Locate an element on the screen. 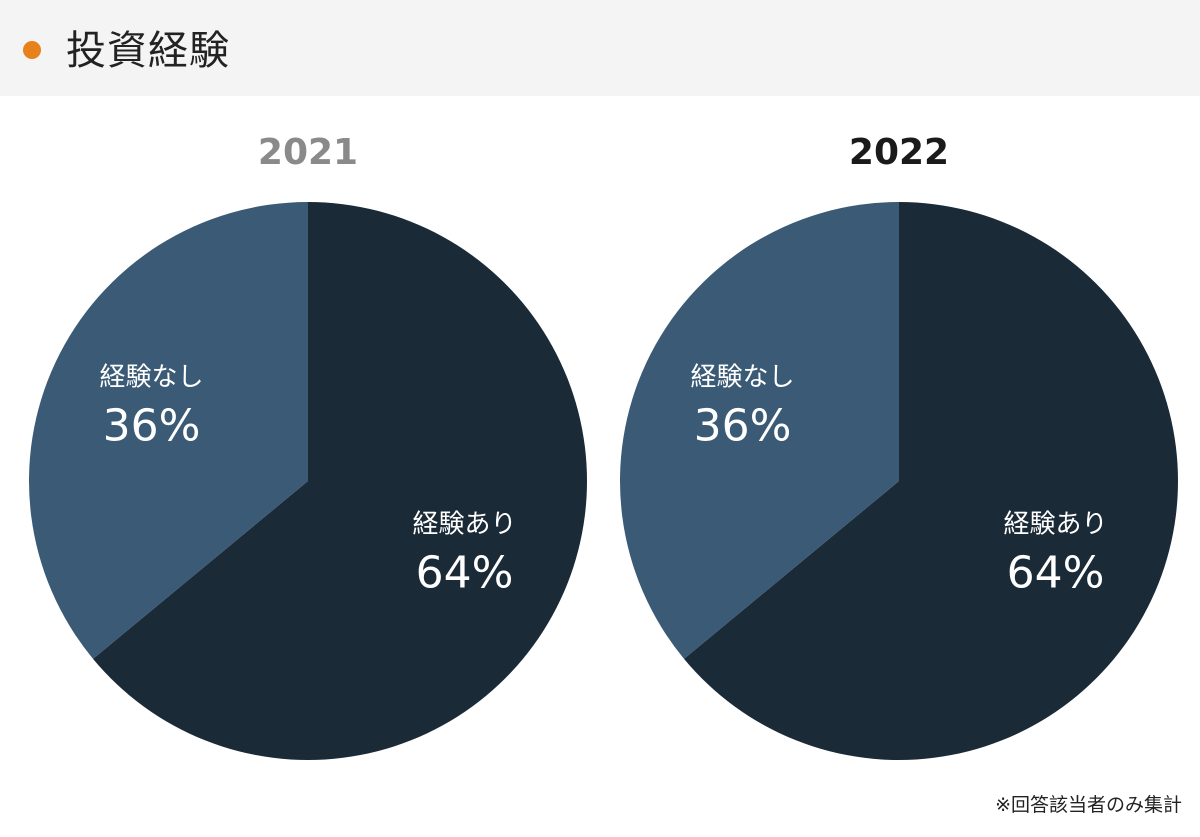  footnote: ※回答該当者のみ集計 is located at coordinates (1088, 805).